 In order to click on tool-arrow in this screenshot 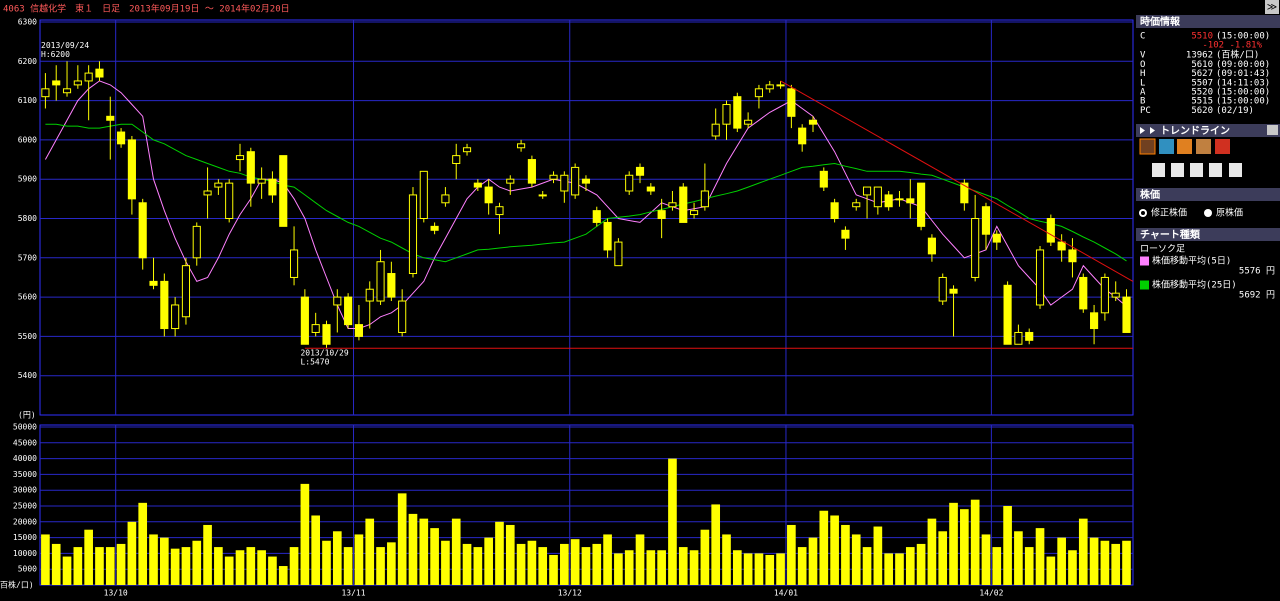, I will do `click(1222, 146)`.